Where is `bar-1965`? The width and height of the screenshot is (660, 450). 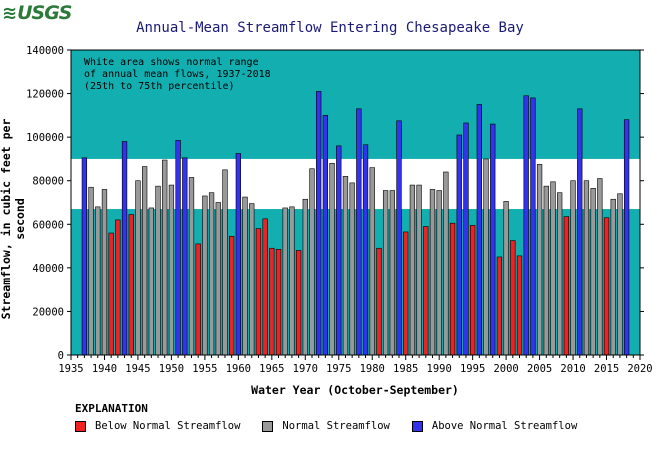
bar-1965 is located at coordinates (272, 301).